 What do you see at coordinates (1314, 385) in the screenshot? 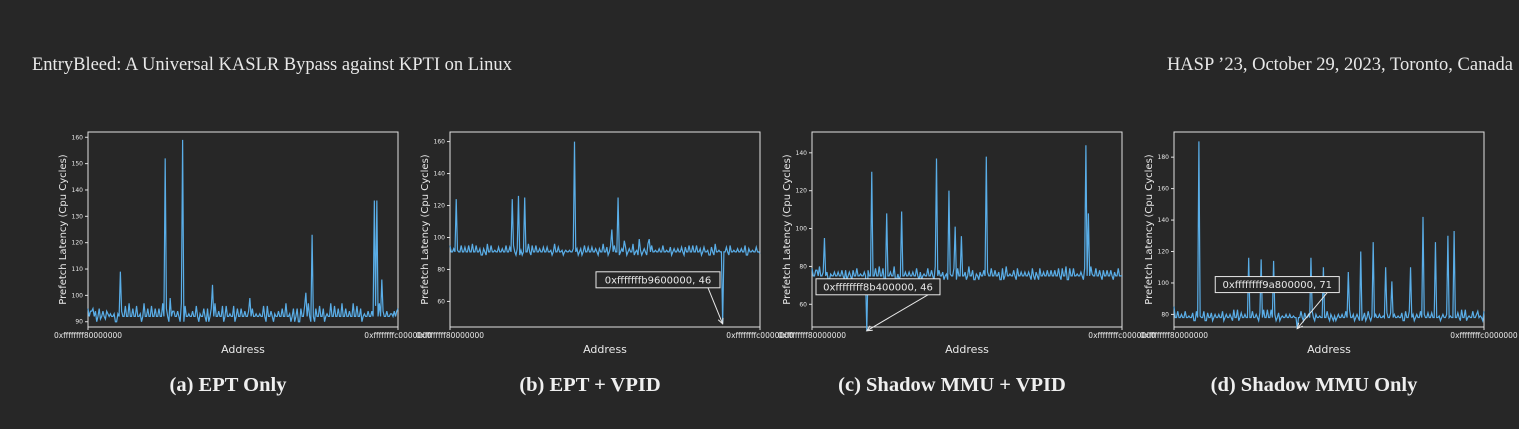
I see `caption-shadow-mmu-only: (d) Shadow MMU Only` at bounding box center [1314, 385].